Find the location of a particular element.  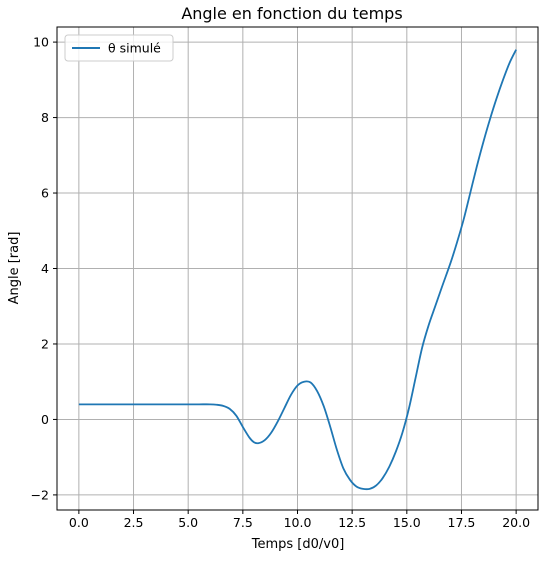

y-tick-label: 8 is located at coordinates (45, 117).